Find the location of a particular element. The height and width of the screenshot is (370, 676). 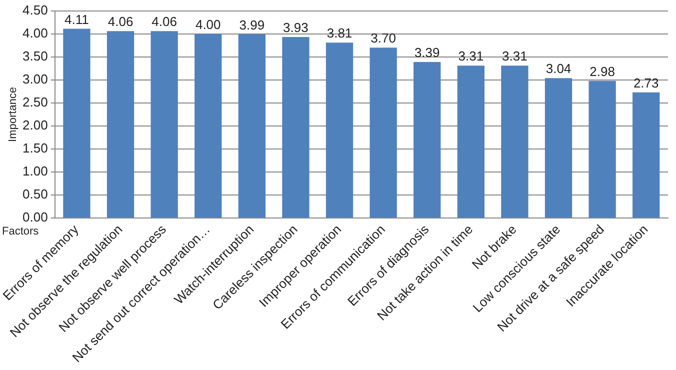

data-label: 4.11 is located at coordinates (76, 19).